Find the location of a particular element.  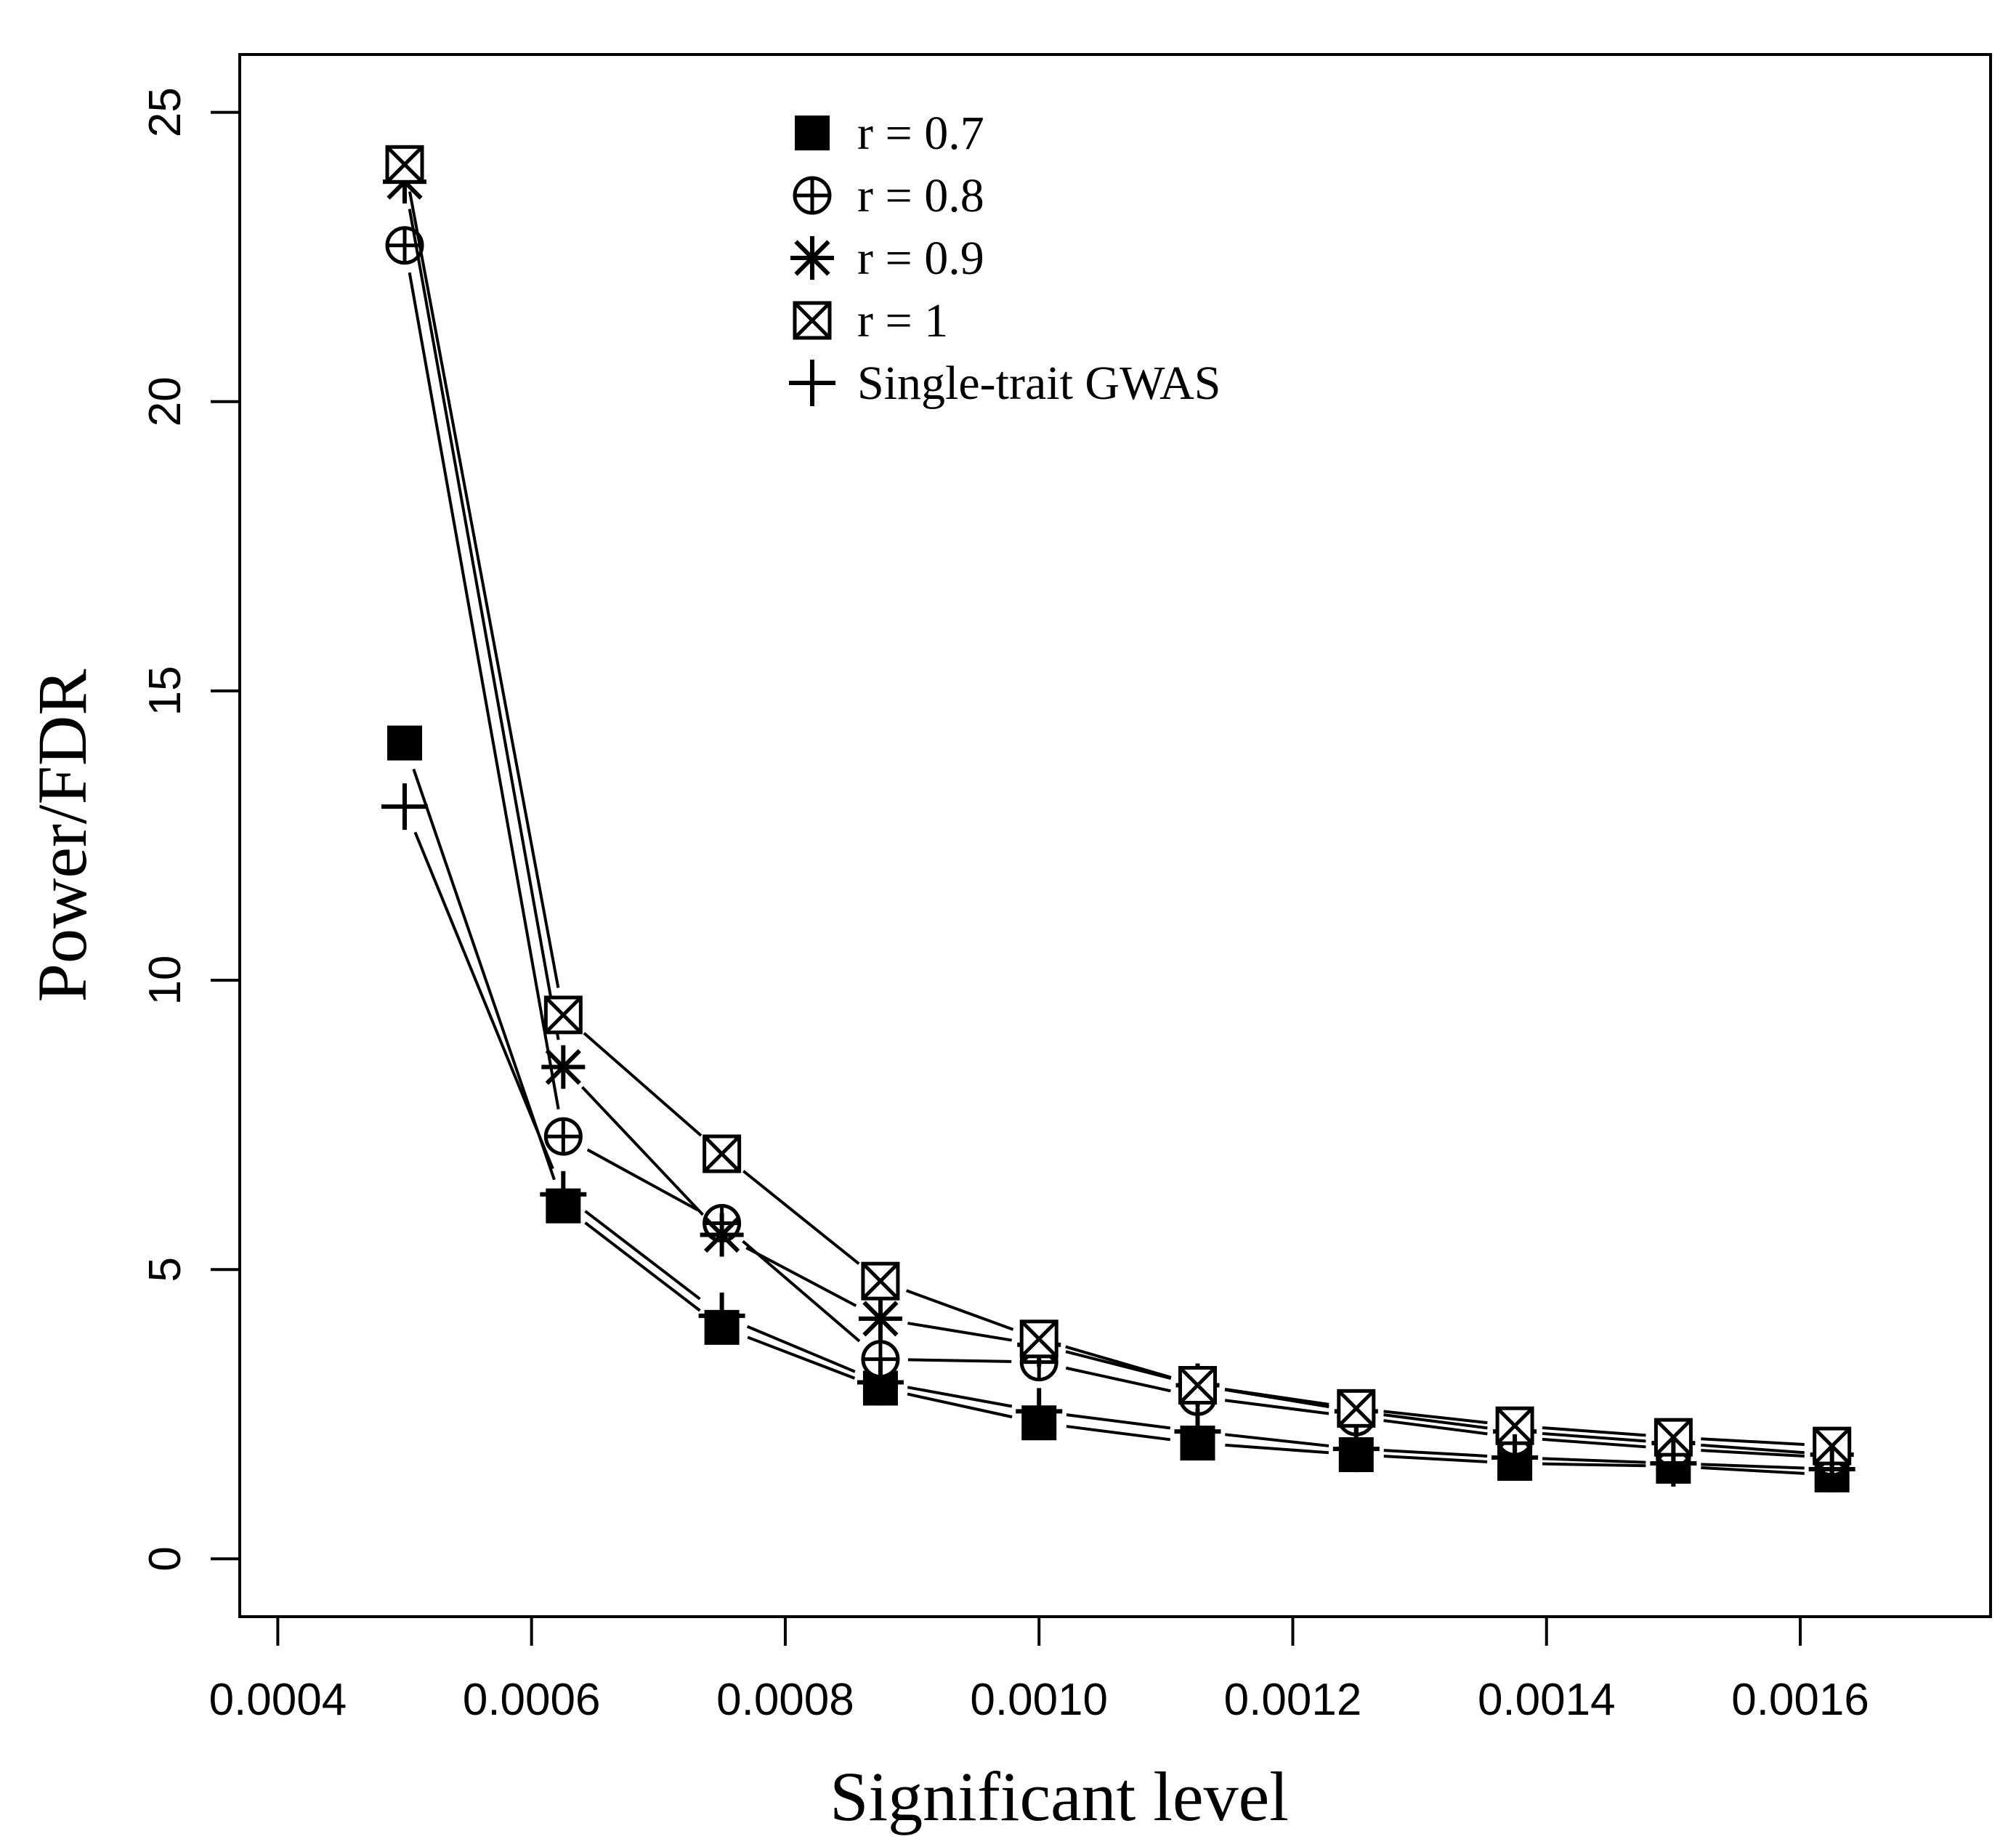

legend-item: r = 0.7 is located at coordinates (890, 133).